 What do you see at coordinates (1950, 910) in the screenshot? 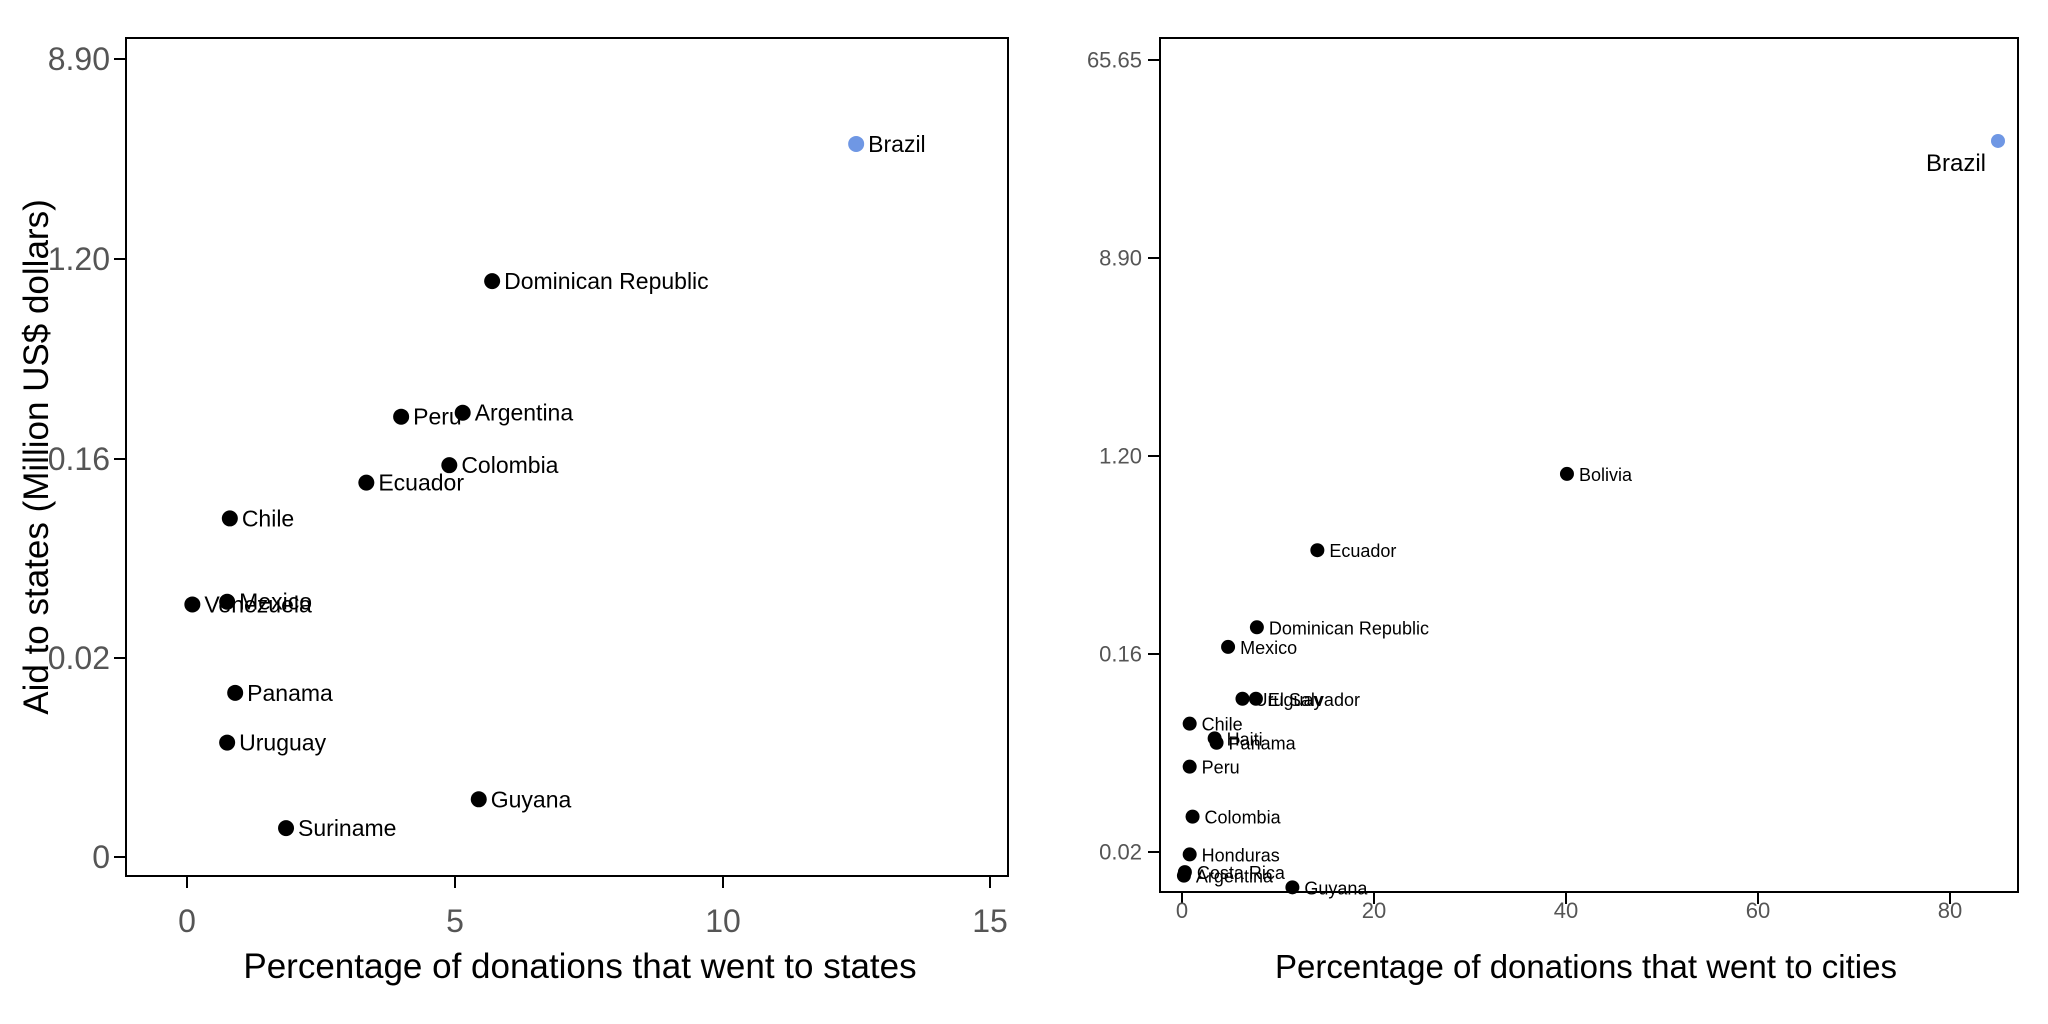
I see `x-tick-label: 80` at bounding box center [1950, 910].